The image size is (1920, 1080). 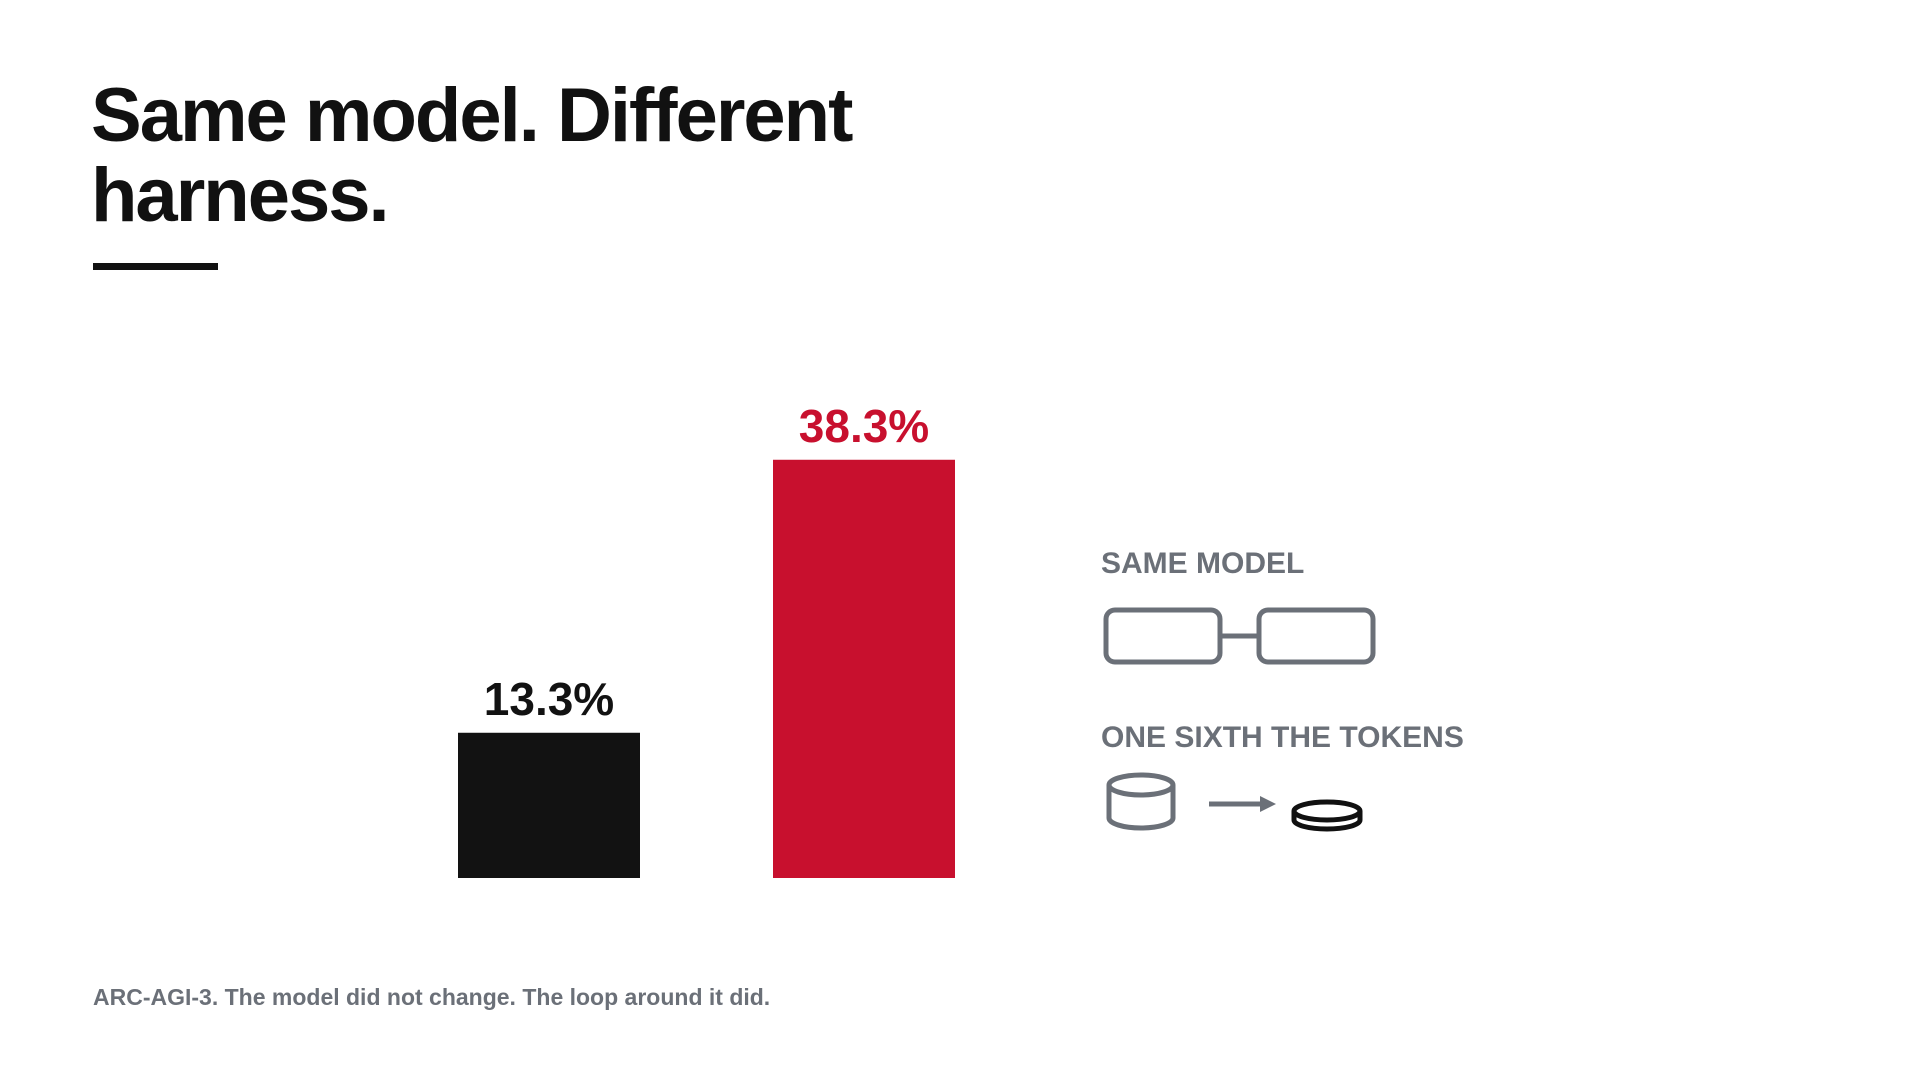 What do you see at coordinates (155, 266) in the screenshot?
I see `title-underline` at bounding box center [155, 266].